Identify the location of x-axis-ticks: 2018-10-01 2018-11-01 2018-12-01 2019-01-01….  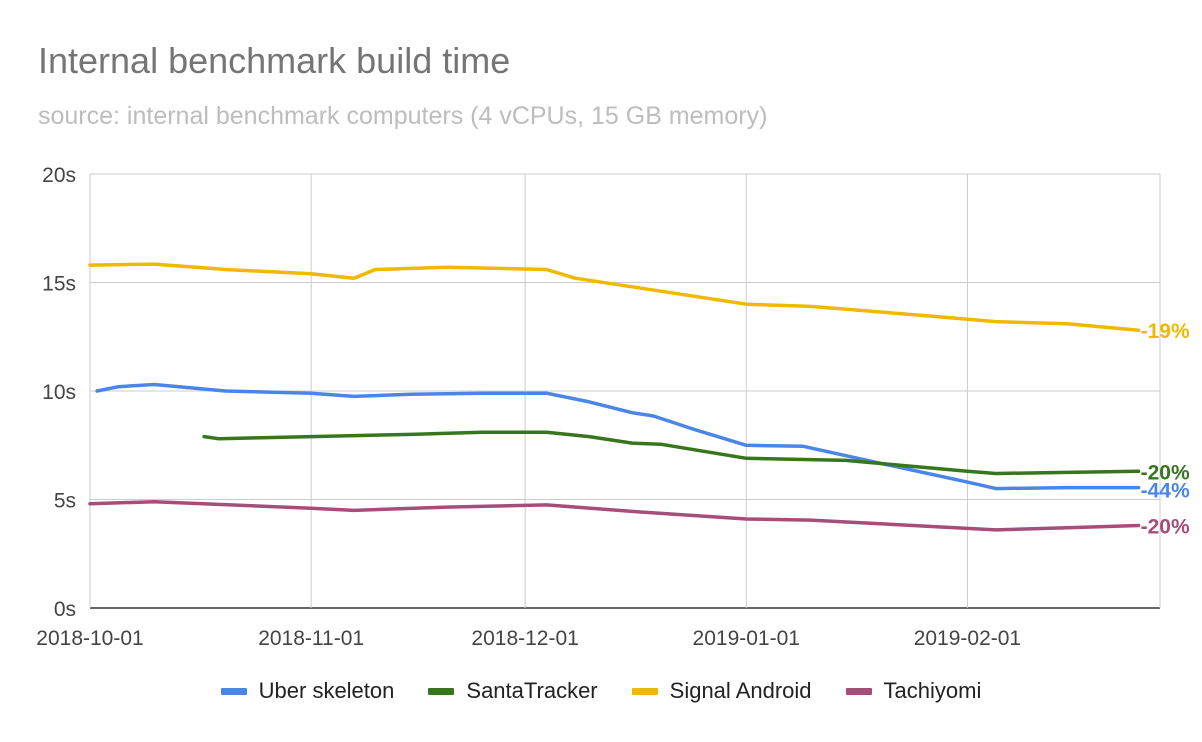
(528, 638).